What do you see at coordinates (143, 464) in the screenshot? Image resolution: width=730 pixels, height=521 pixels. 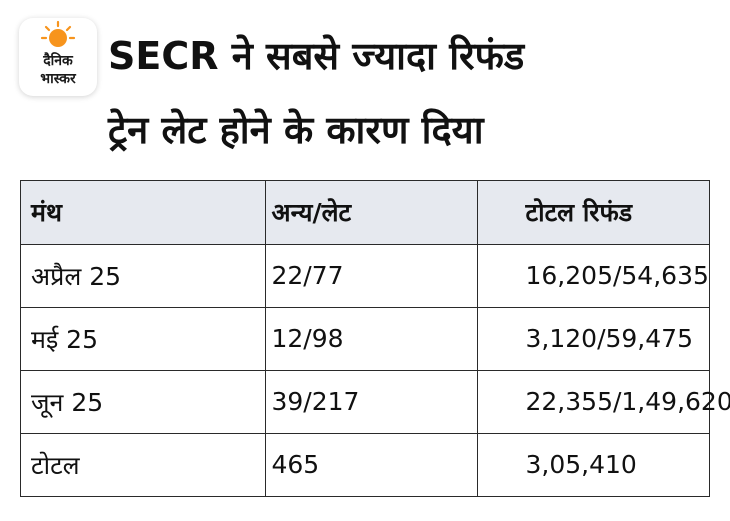 I see `cell-month: टोटल` at bounding box center [143, 464].